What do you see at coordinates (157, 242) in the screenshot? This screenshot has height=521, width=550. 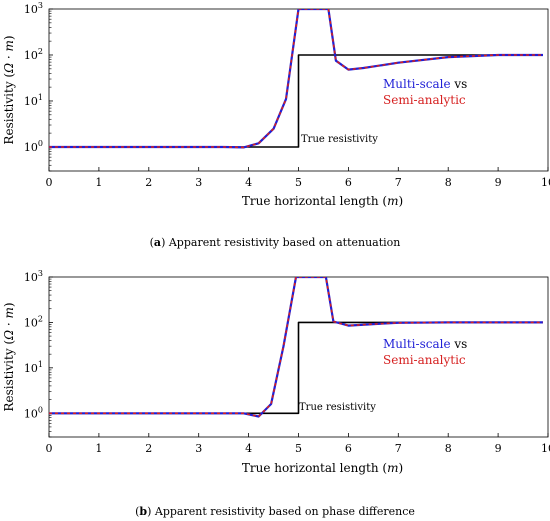 I see `caption-a-letter: a` at bounding box center [157, 242].